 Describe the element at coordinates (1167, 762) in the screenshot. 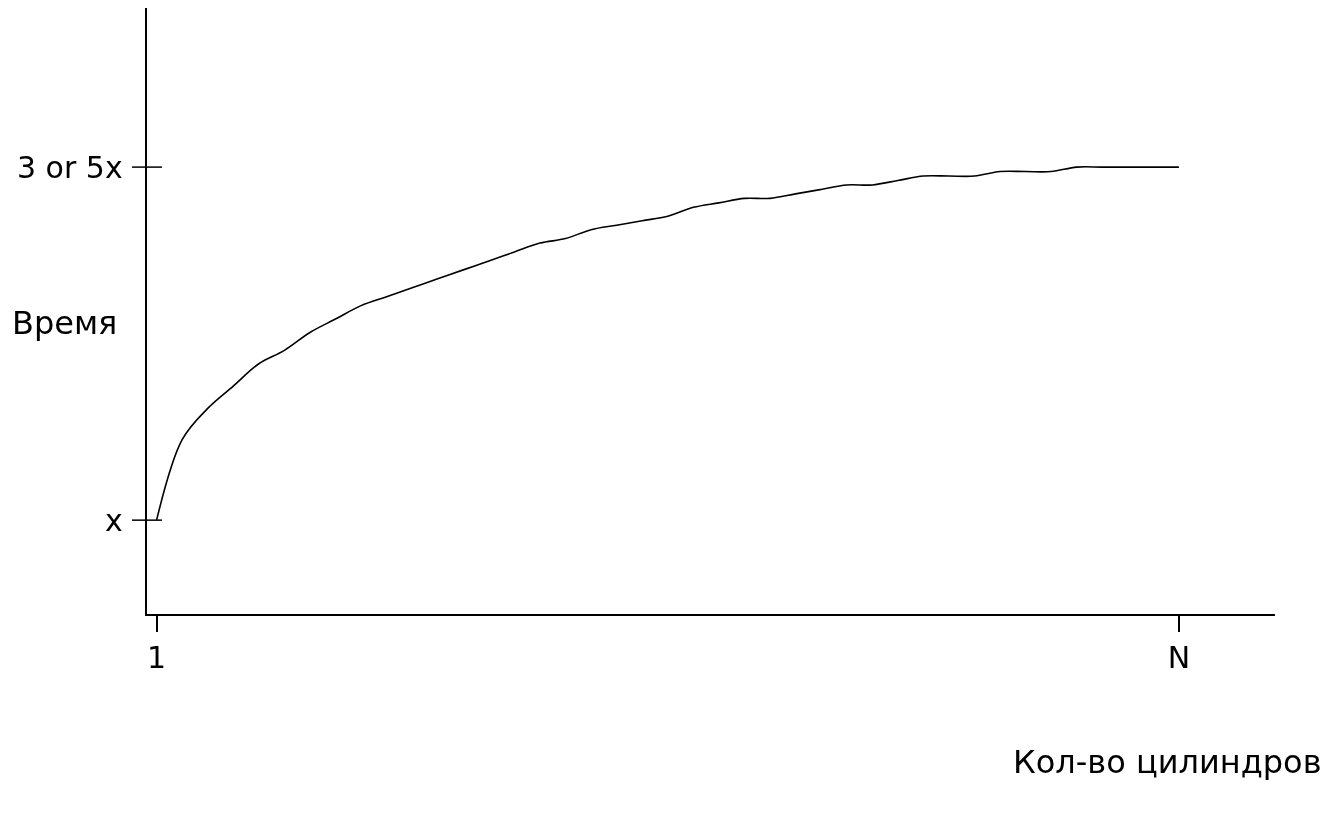

I see `x-axis-title: Кол-во цилиндров` at that location.